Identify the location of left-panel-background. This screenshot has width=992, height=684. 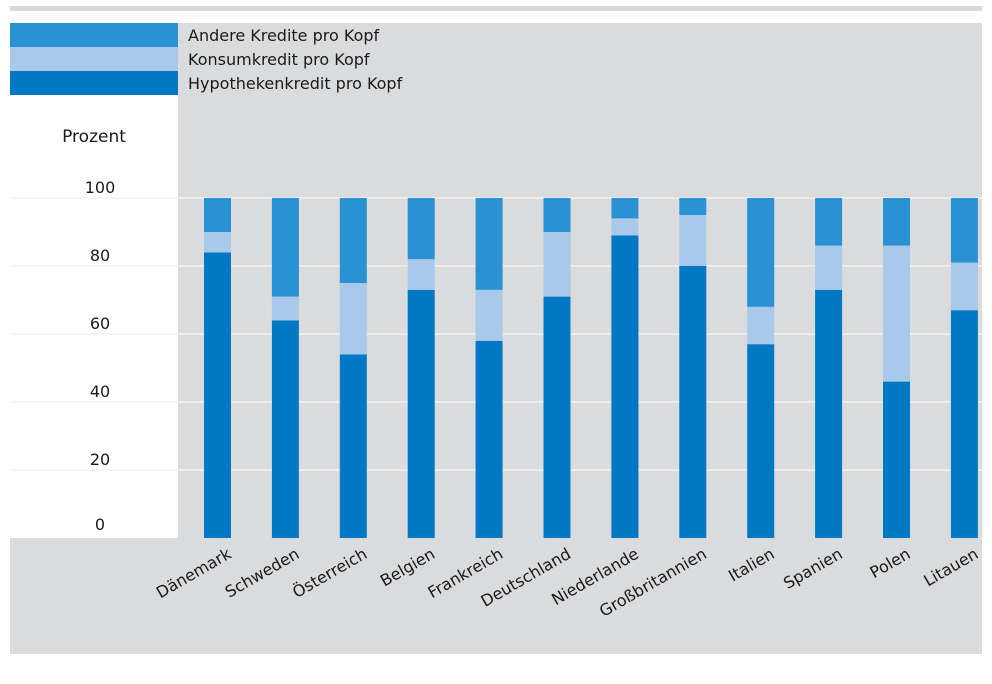
(94, 280).